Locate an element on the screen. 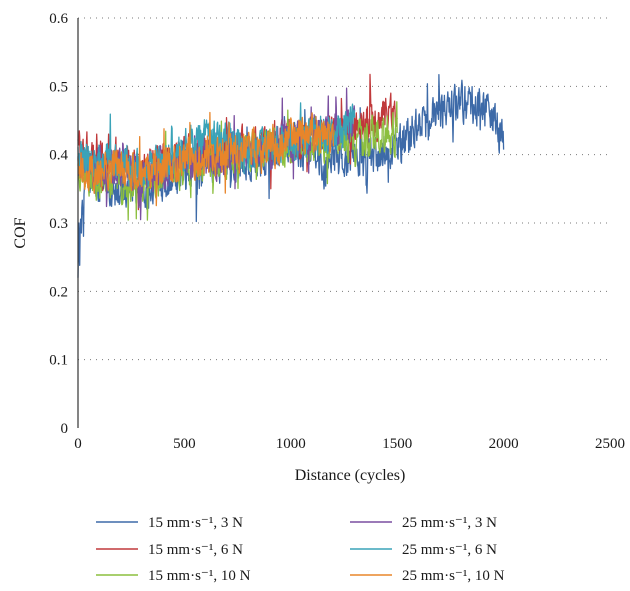  legend-label: 25 mm·s⁻¹, 10 N is located at coordinates (453, 576).